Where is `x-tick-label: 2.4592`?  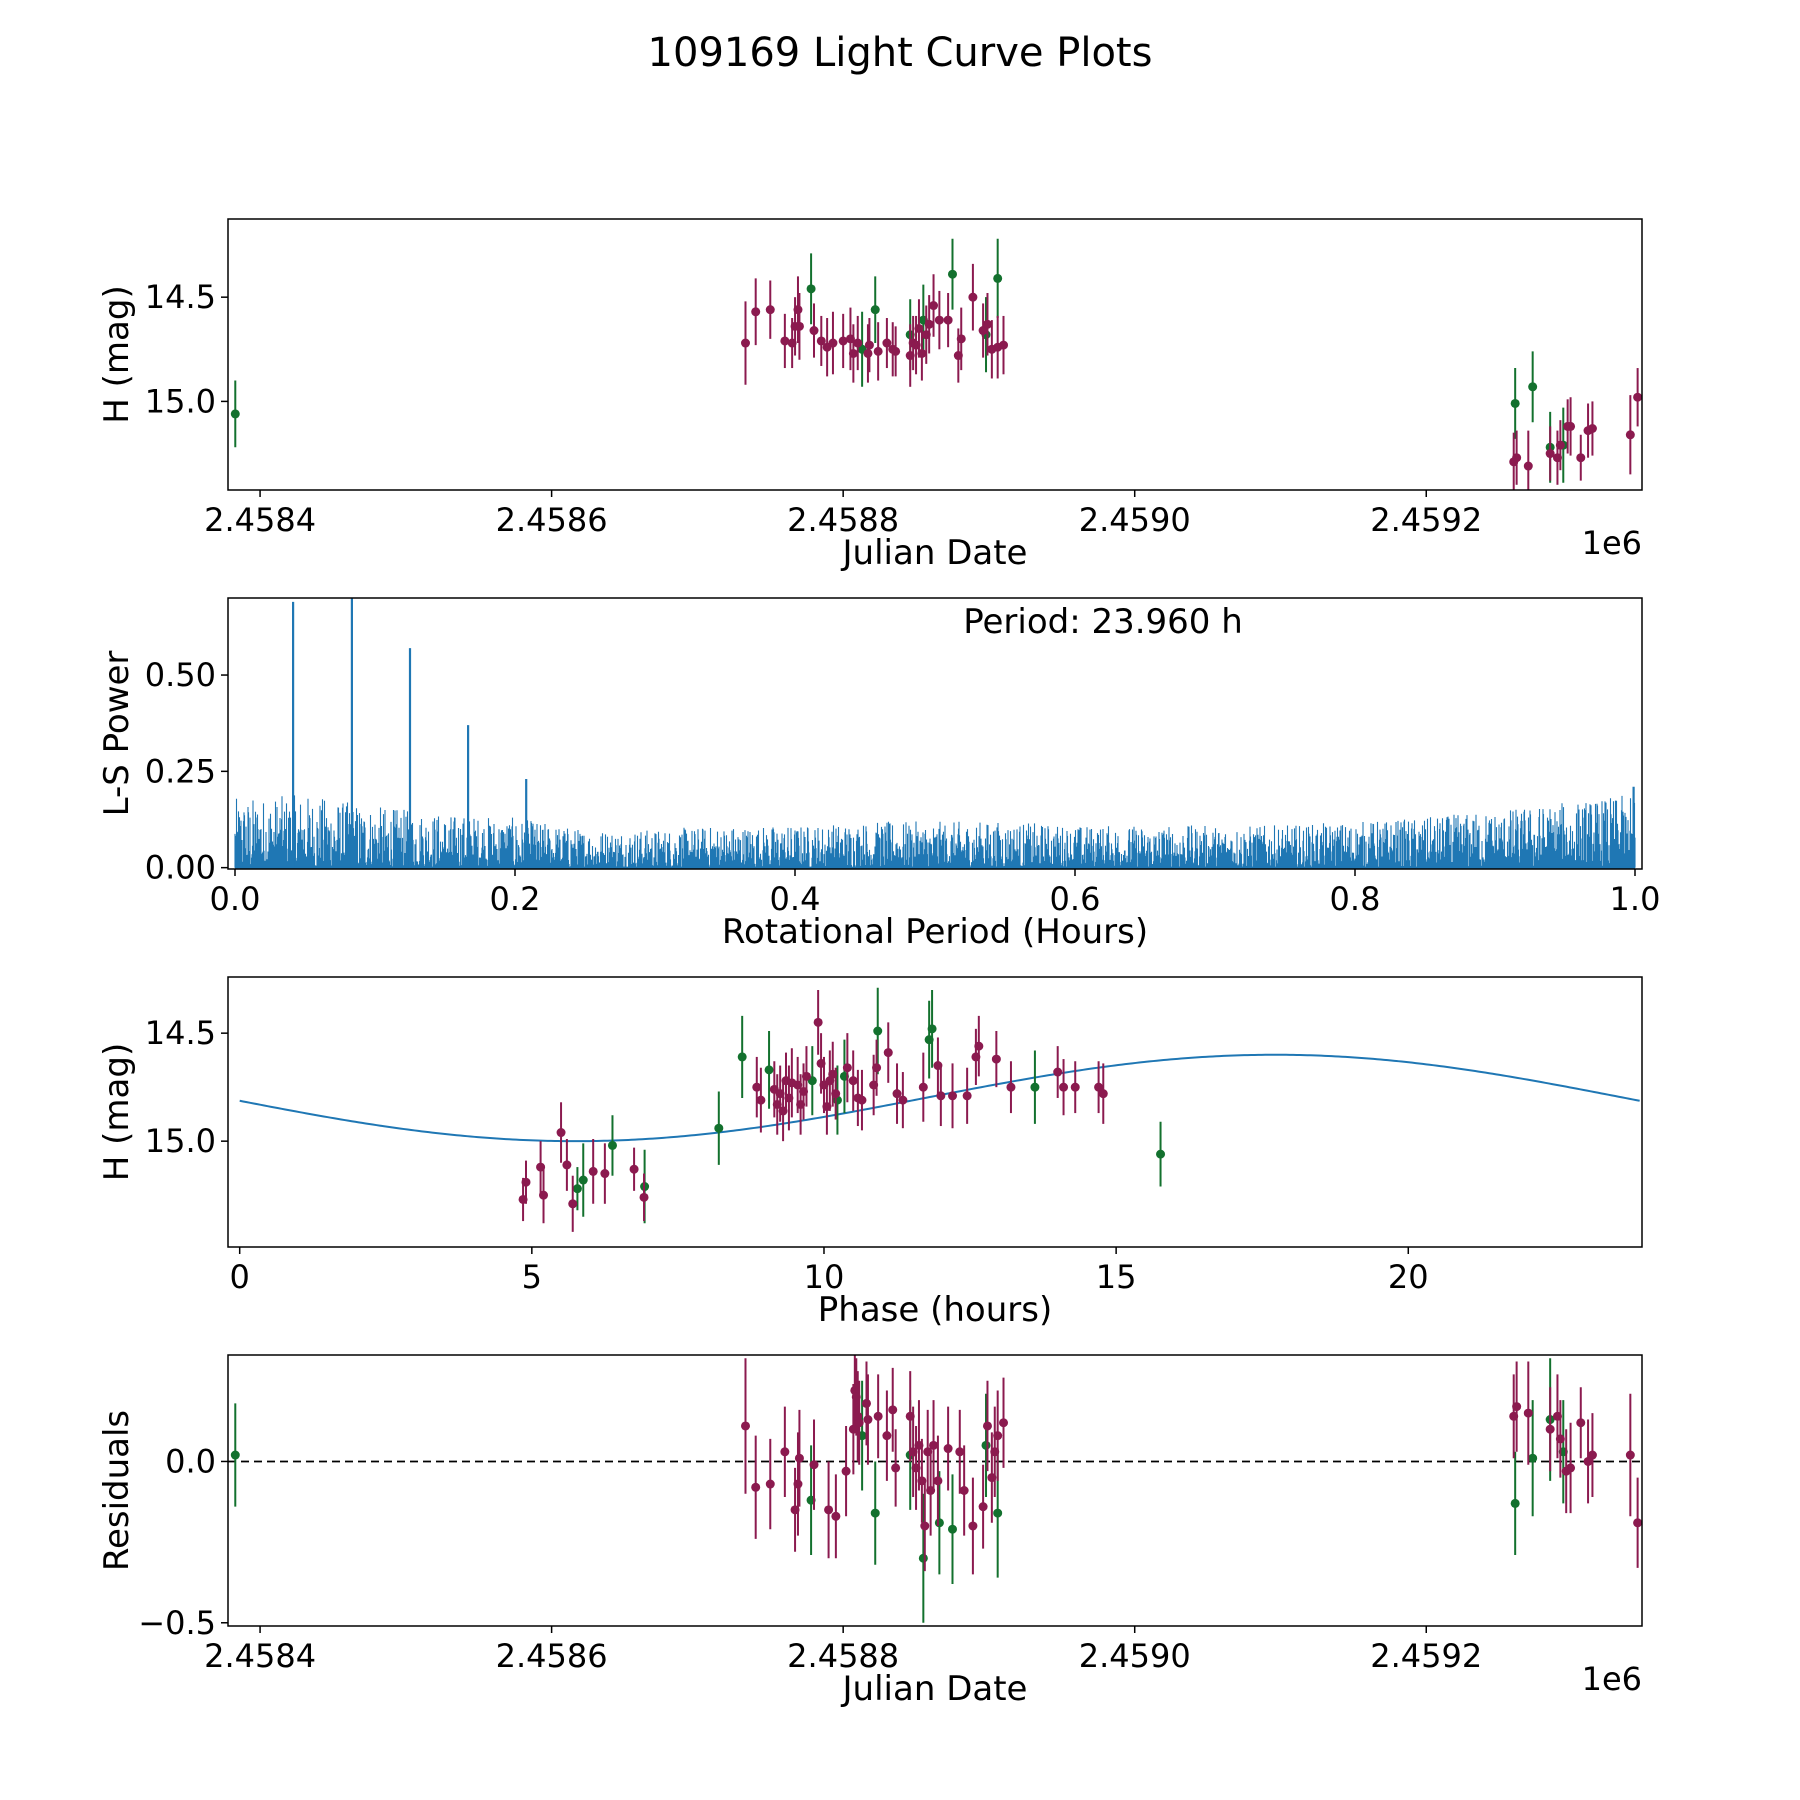 x-tick-label: 2.4592 is located at coordinates (1426, 520).